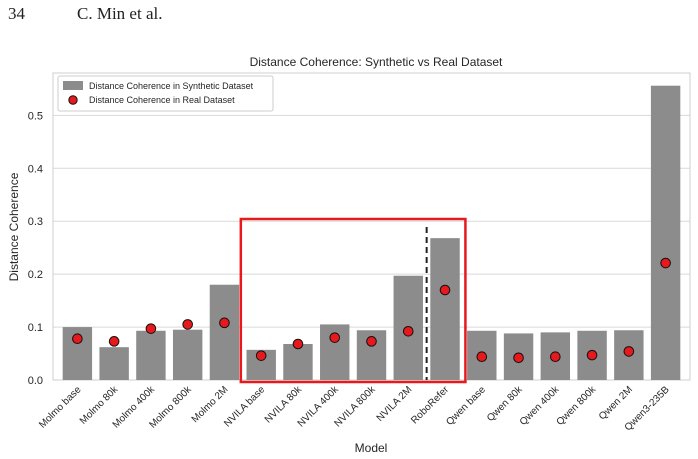  Describe the element at coordinates (73, 85) in the screenshot. I see `legend-swatch-synthetic` at that location.